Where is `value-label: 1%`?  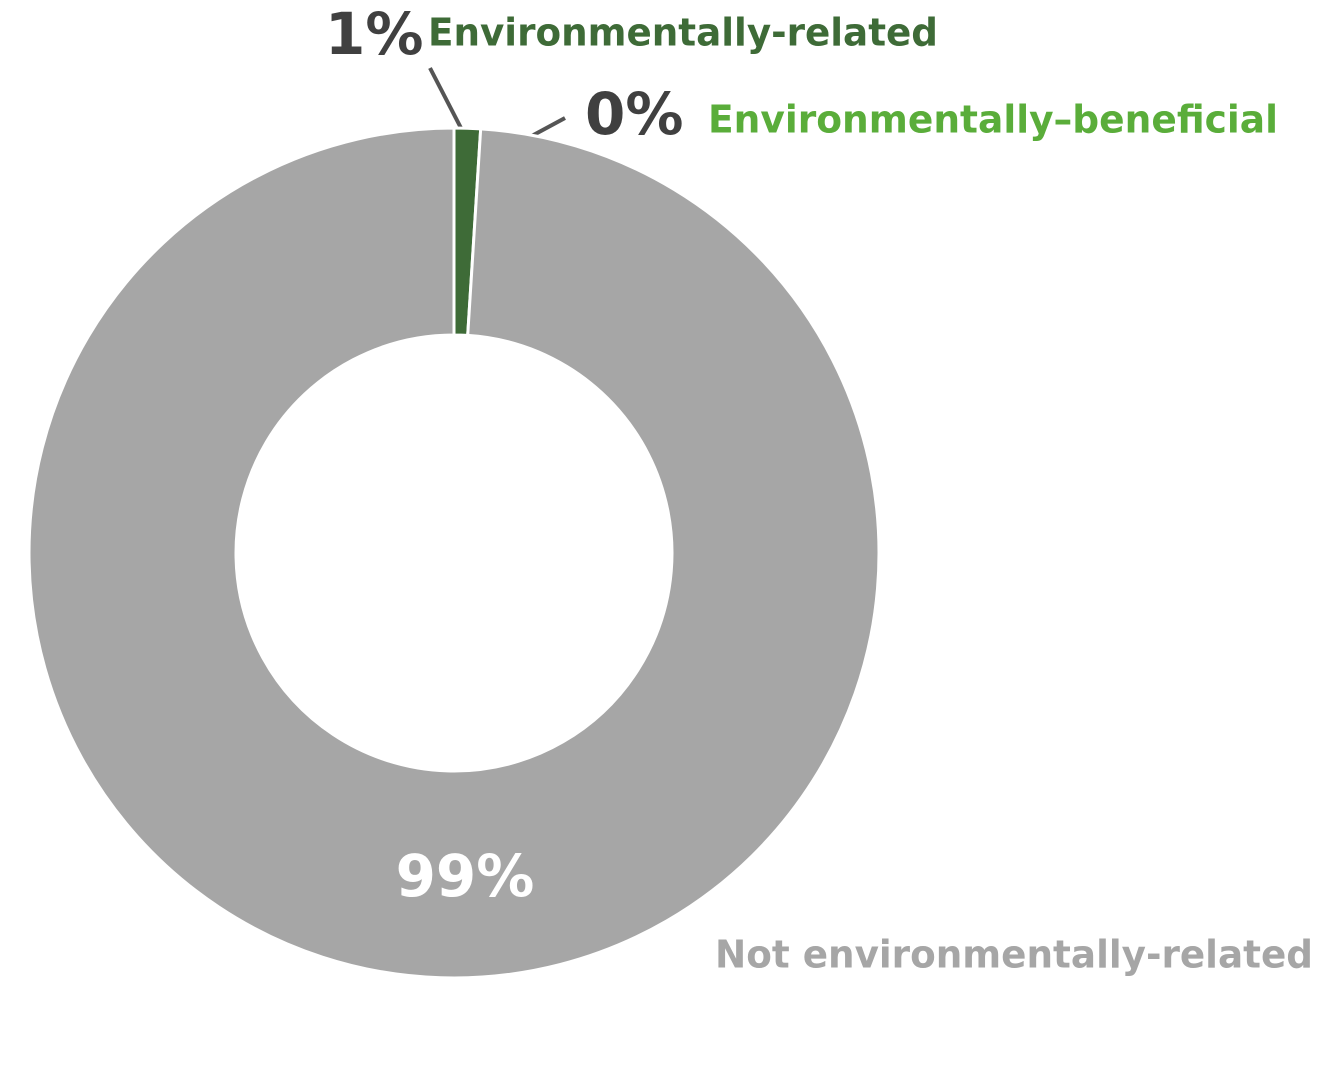
value-label: 1% is located at coordinates (374, 34).